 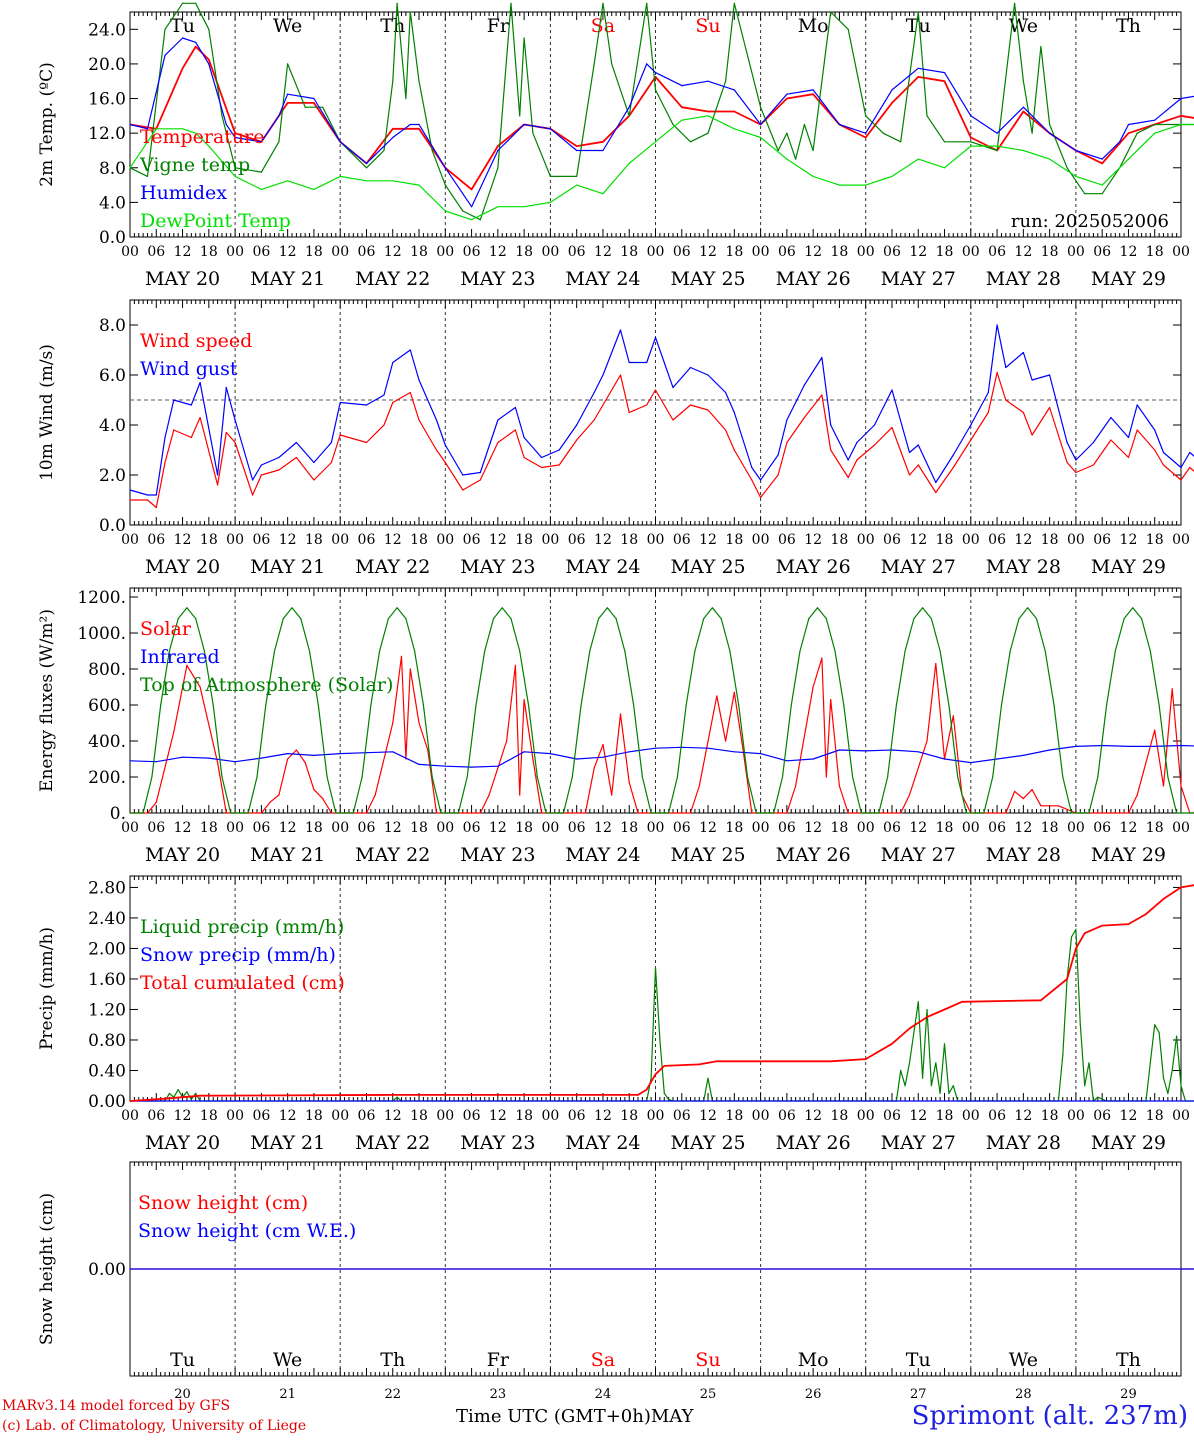 What do you see at coordinates (107, 980) in the screenshot?
I see `y-tick-label: 1.60` at bounding box center [107, 980].